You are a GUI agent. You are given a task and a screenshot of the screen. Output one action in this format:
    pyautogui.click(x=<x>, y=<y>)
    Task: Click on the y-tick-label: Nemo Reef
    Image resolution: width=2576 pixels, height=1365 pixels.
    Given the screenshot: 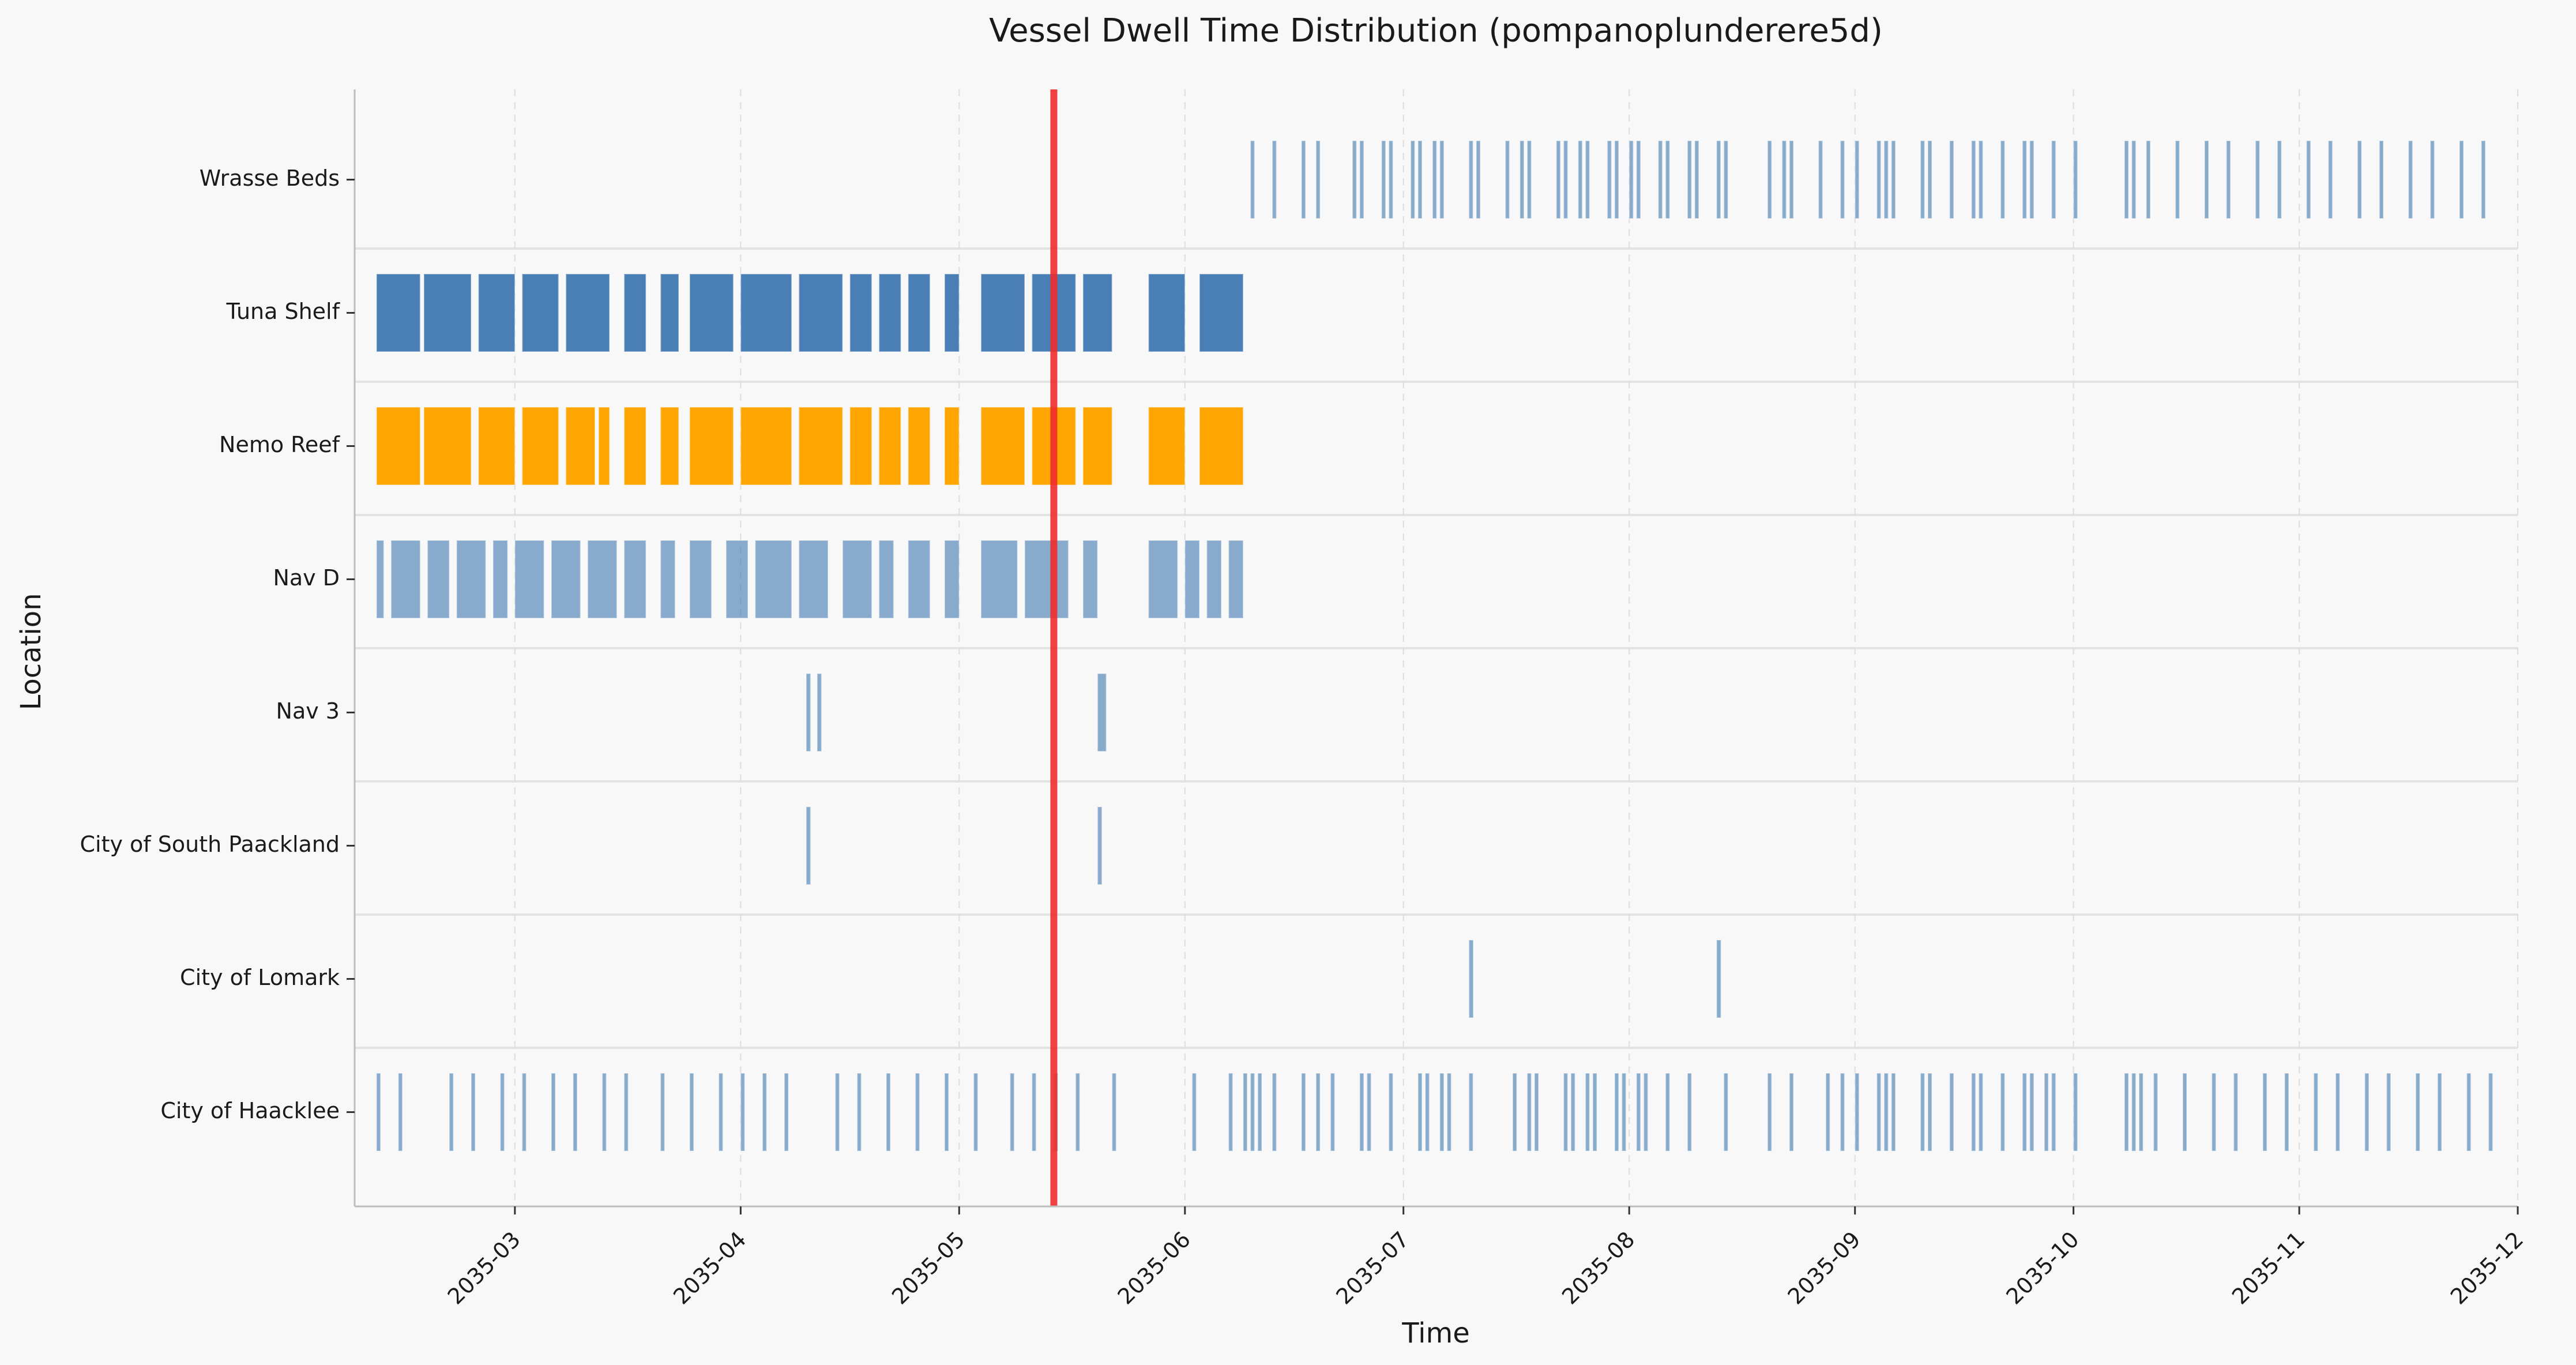 What is the action you would take?
    pyautogui.click(x=280, y=445)
    